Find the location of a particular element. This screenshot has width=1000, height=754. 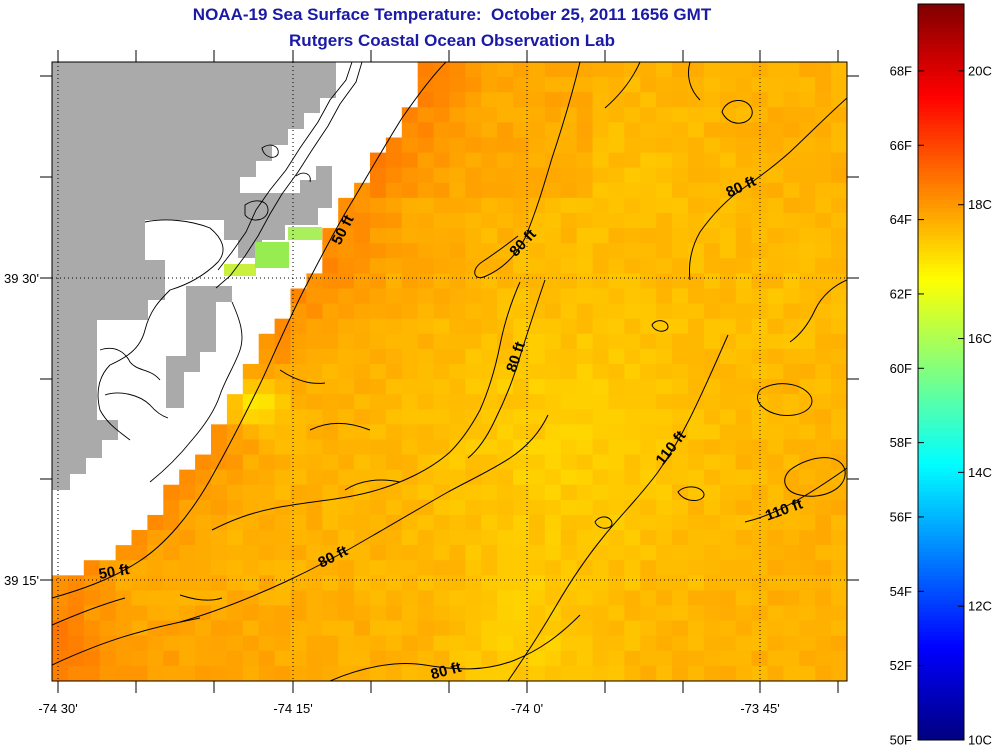

longitude-labels: -74 30' -74 15' -74 0' -73 45' is located at coordinates (408, 708).